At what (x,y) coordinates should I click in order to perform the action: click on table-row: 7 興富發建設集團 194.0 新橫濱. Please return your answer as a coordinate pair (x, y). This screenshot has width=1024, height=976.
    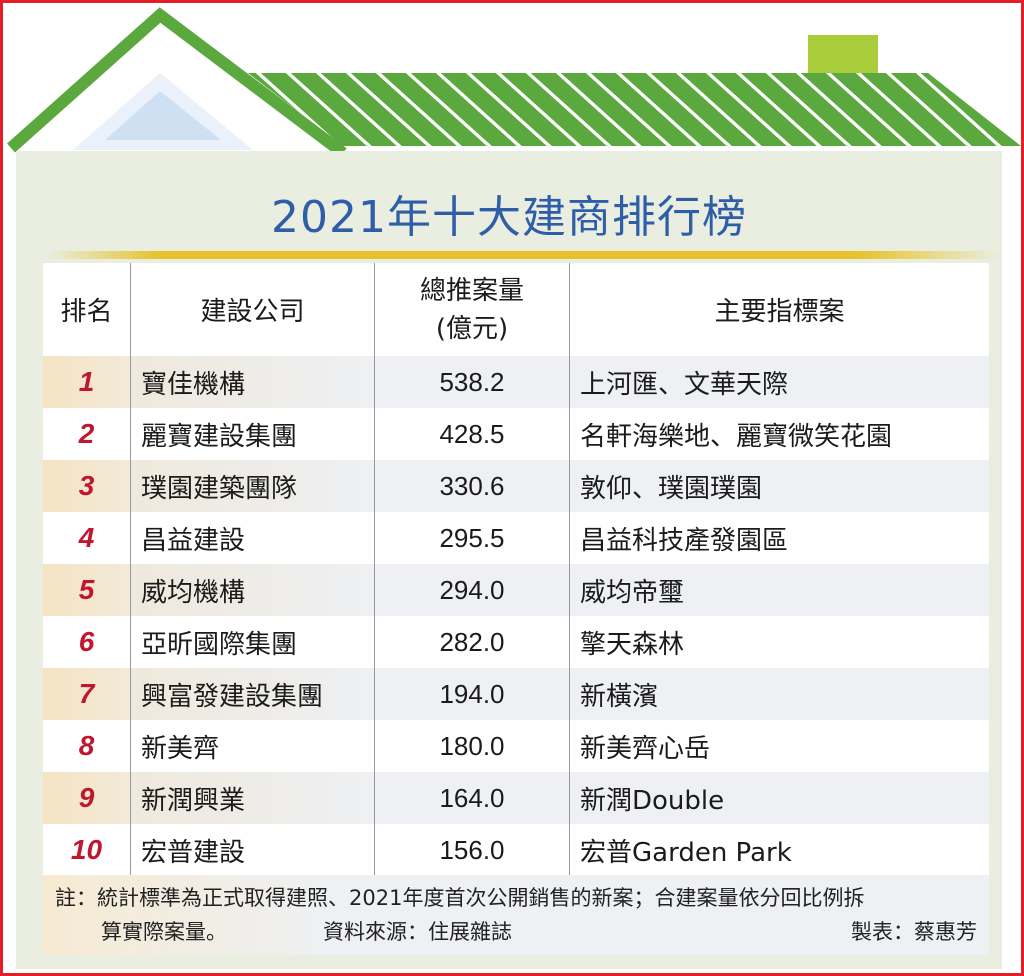
    Looking at the image, I should click on (516, 694).